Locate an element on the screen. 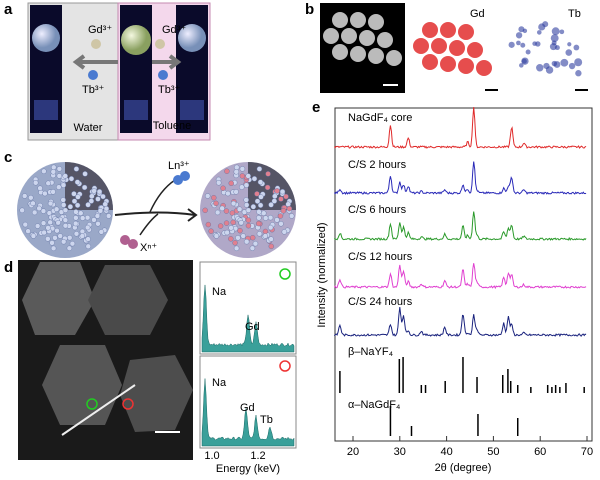  map-label: Tb is located at coordinates (574, 14).